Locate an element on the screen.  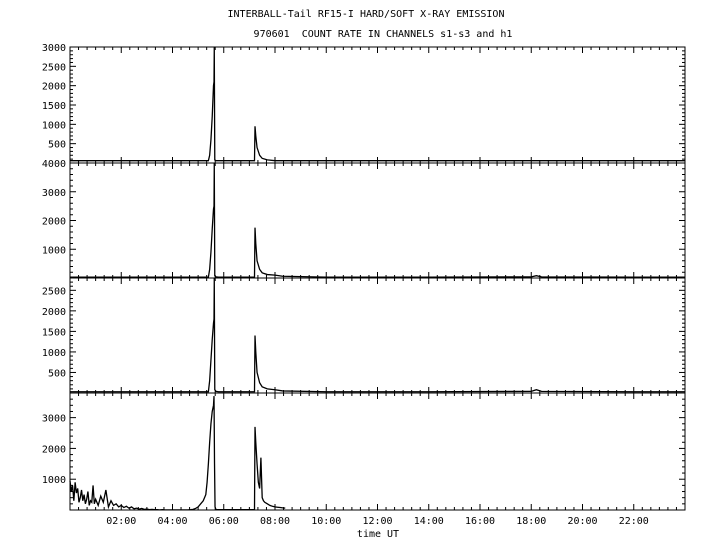
x-tick-label: 22:00 is located at coordinates (634, 521).